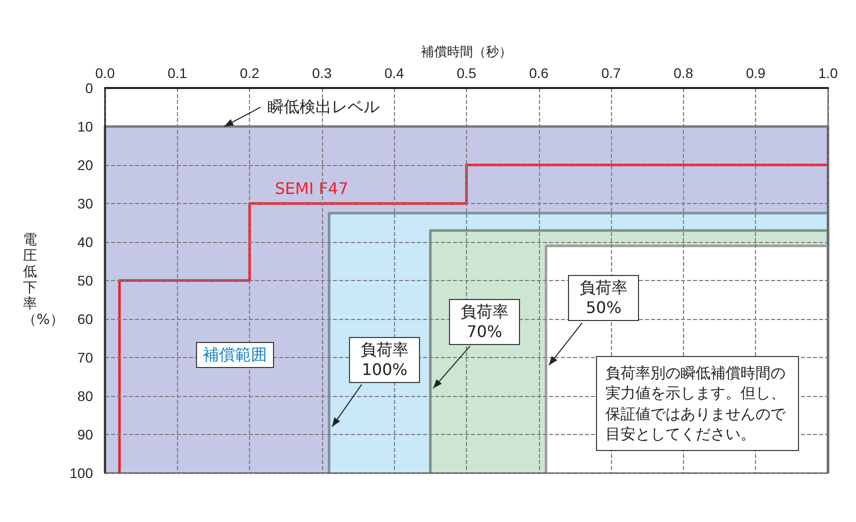 This screenshot has width=856, height=522. Describe the element at coordinates (82, 473) in the screenshot. I see `y-tick-label: 100` at that location.